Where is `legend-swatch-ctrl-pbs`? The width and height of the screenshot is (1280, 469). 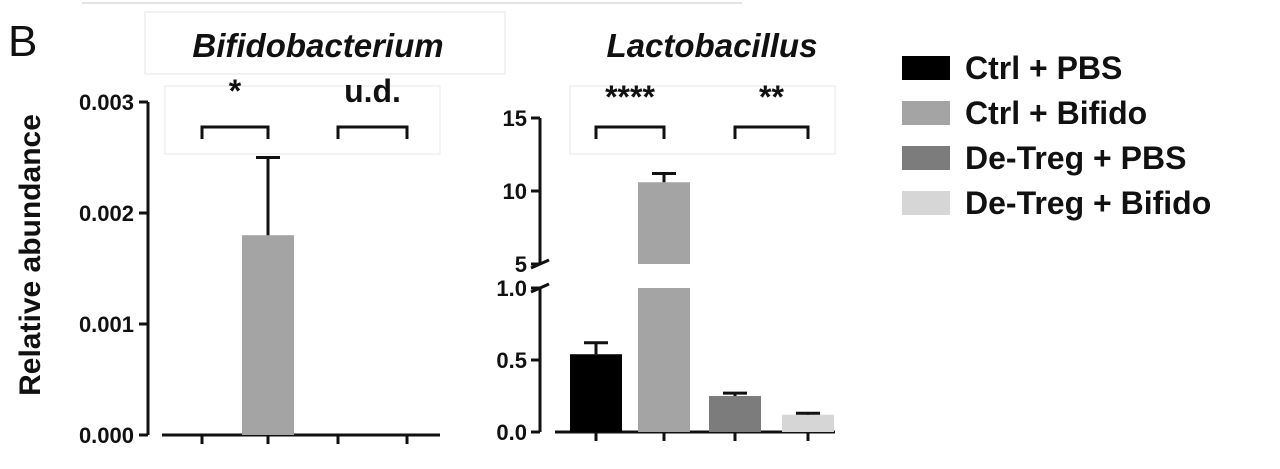 legend-swatch-ctrl-pbs is located at coordinates (926, 68).